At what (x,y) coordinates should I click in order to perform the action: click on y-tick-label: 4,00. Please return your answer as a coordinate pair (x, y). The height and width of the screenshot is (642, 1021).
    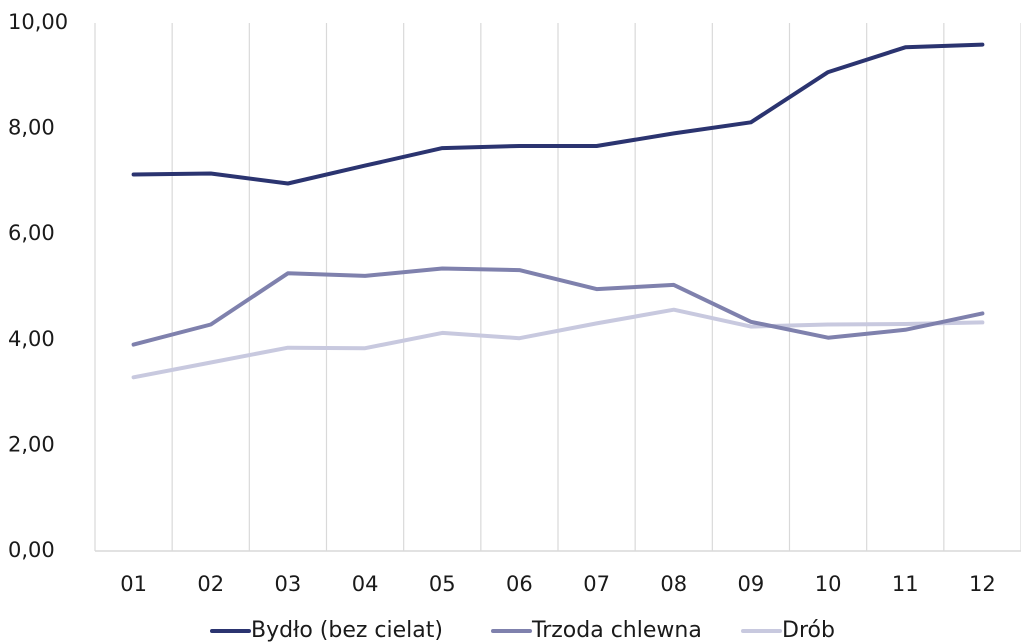
    Looking at the image, I should click on (31, 339).